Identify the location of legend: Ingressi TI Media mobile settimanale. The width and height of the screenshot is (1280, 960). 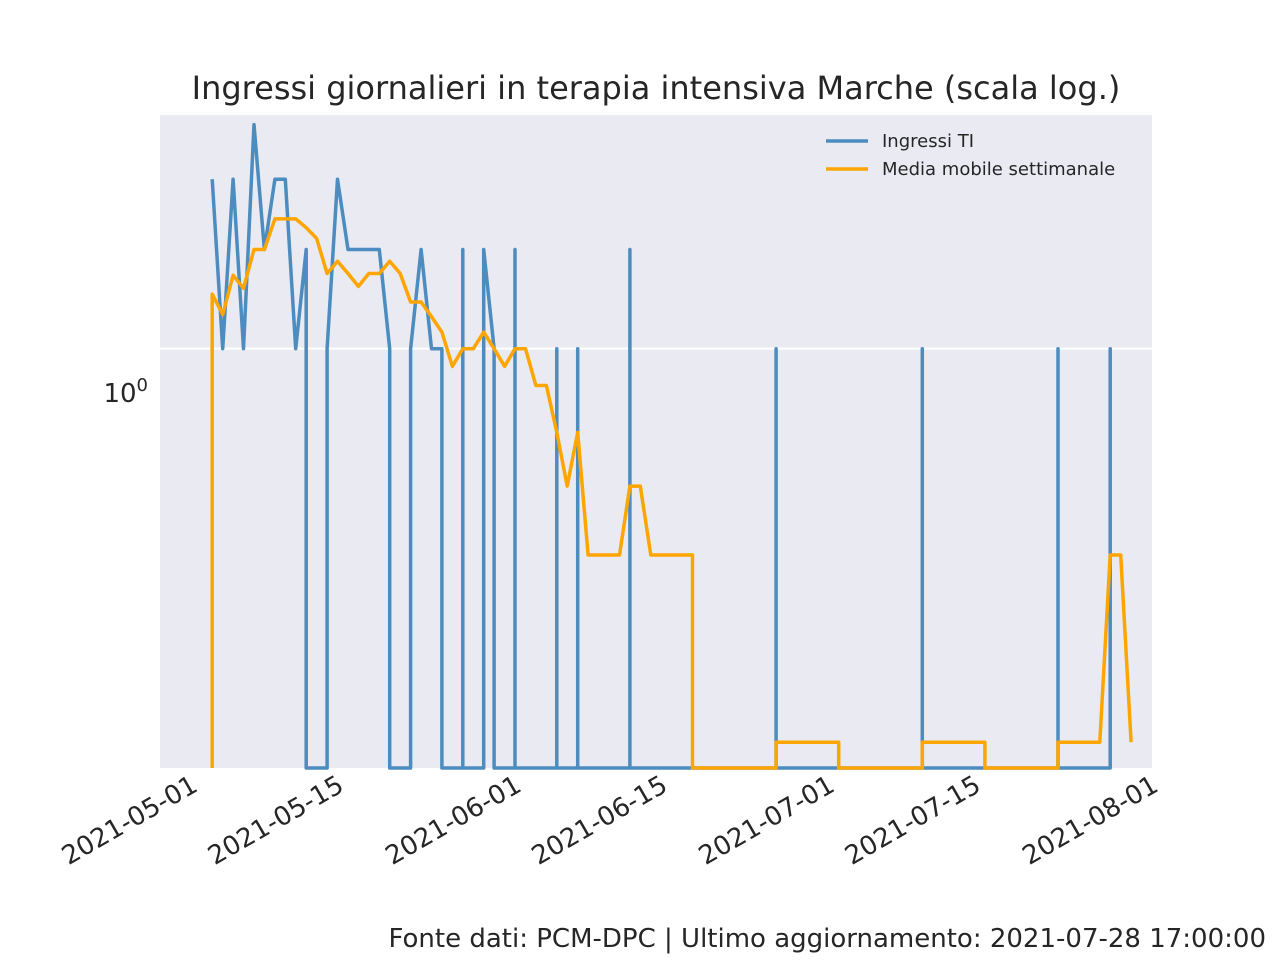
(970, 155).